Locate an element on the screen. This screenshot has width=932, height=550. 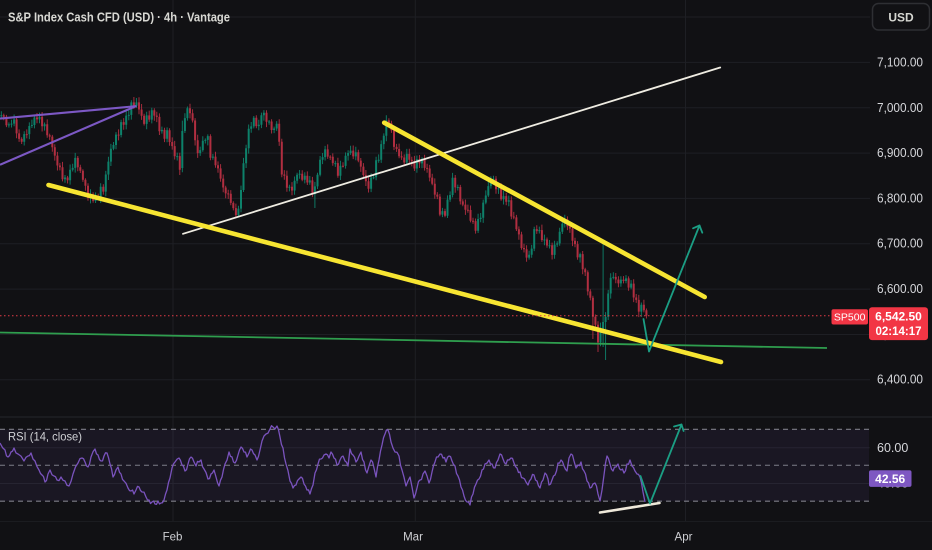
svg-text: 6,400.00 is located at coordinates (900, 380).